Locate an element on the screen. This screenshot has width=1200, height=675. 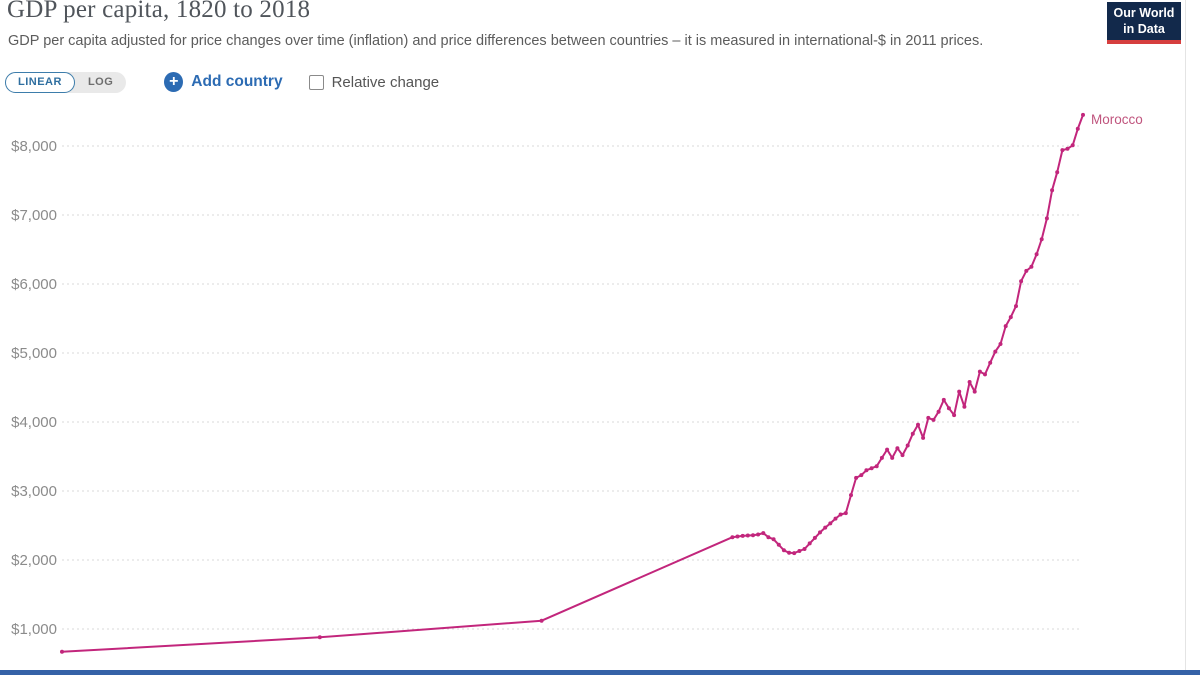
owid-logo: Our World in Data is located at coordinates (1144, 23).